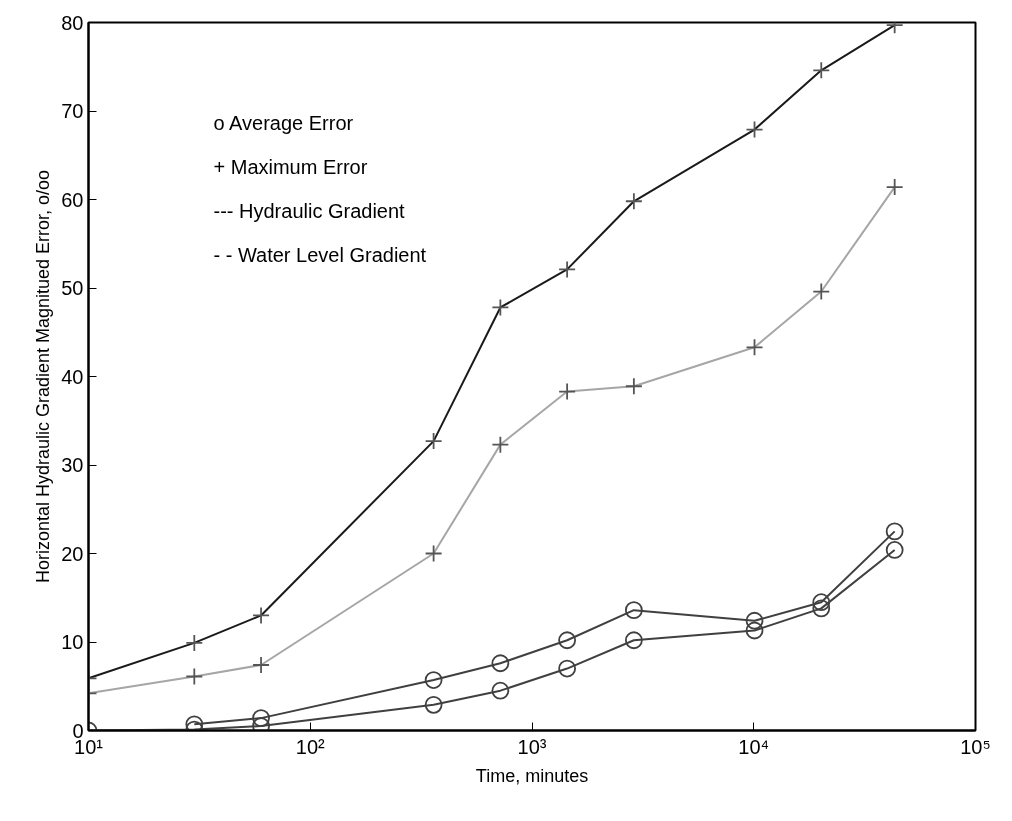 Image resolution: width=1012 pixels, height=821 pixels. What do you see at coordinates (72, 288) in the screenshot?
I see `y-tick-label: 50` at bounding box center [72, 288].